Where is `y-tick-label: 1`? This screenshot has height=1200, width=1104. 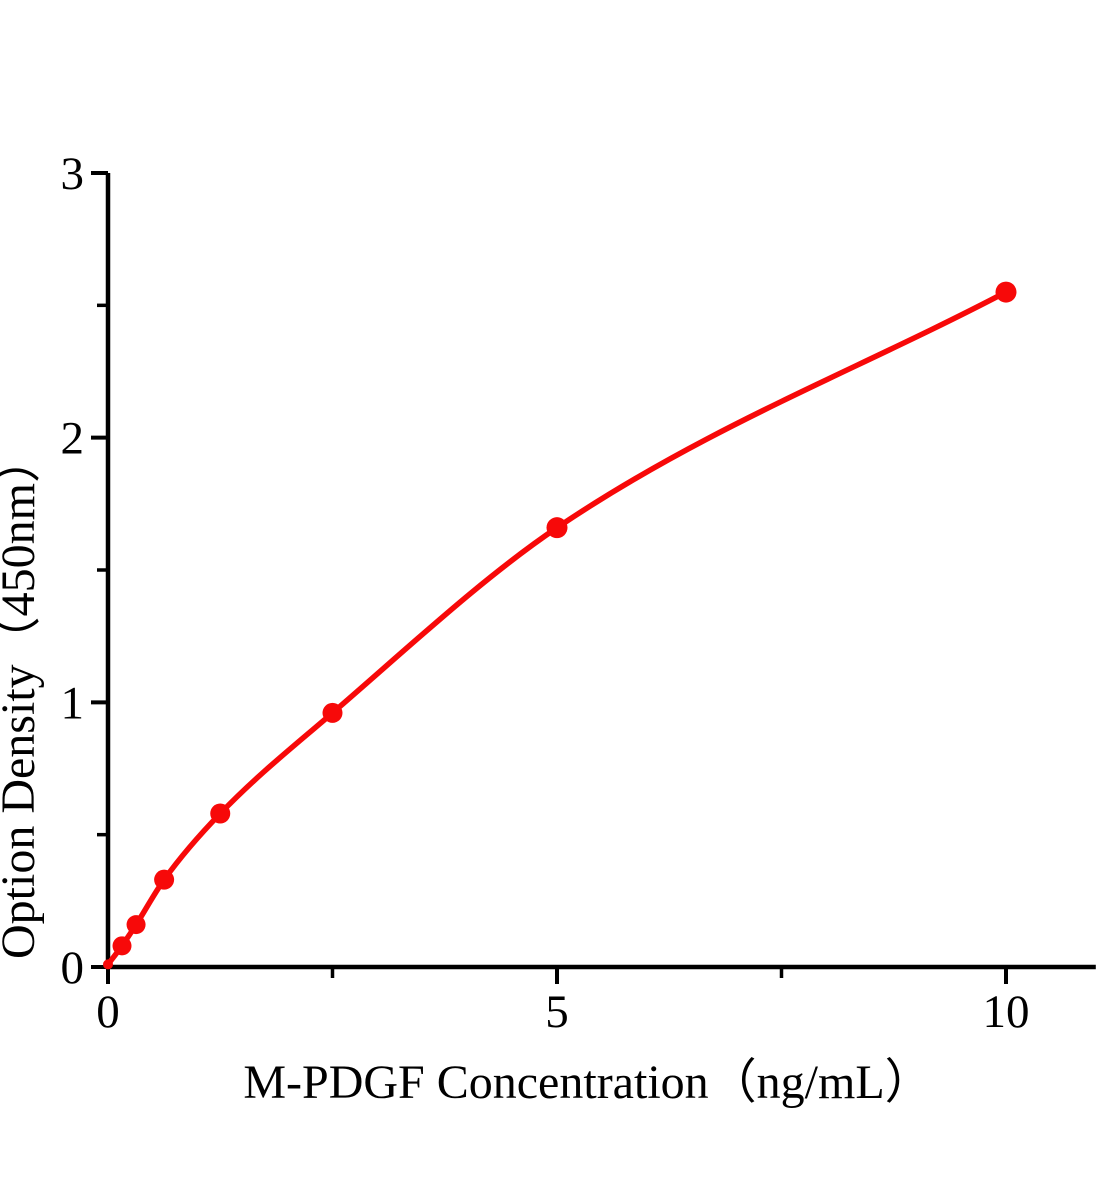
y-tick-label: 1 is located at coordinates (73, 703).